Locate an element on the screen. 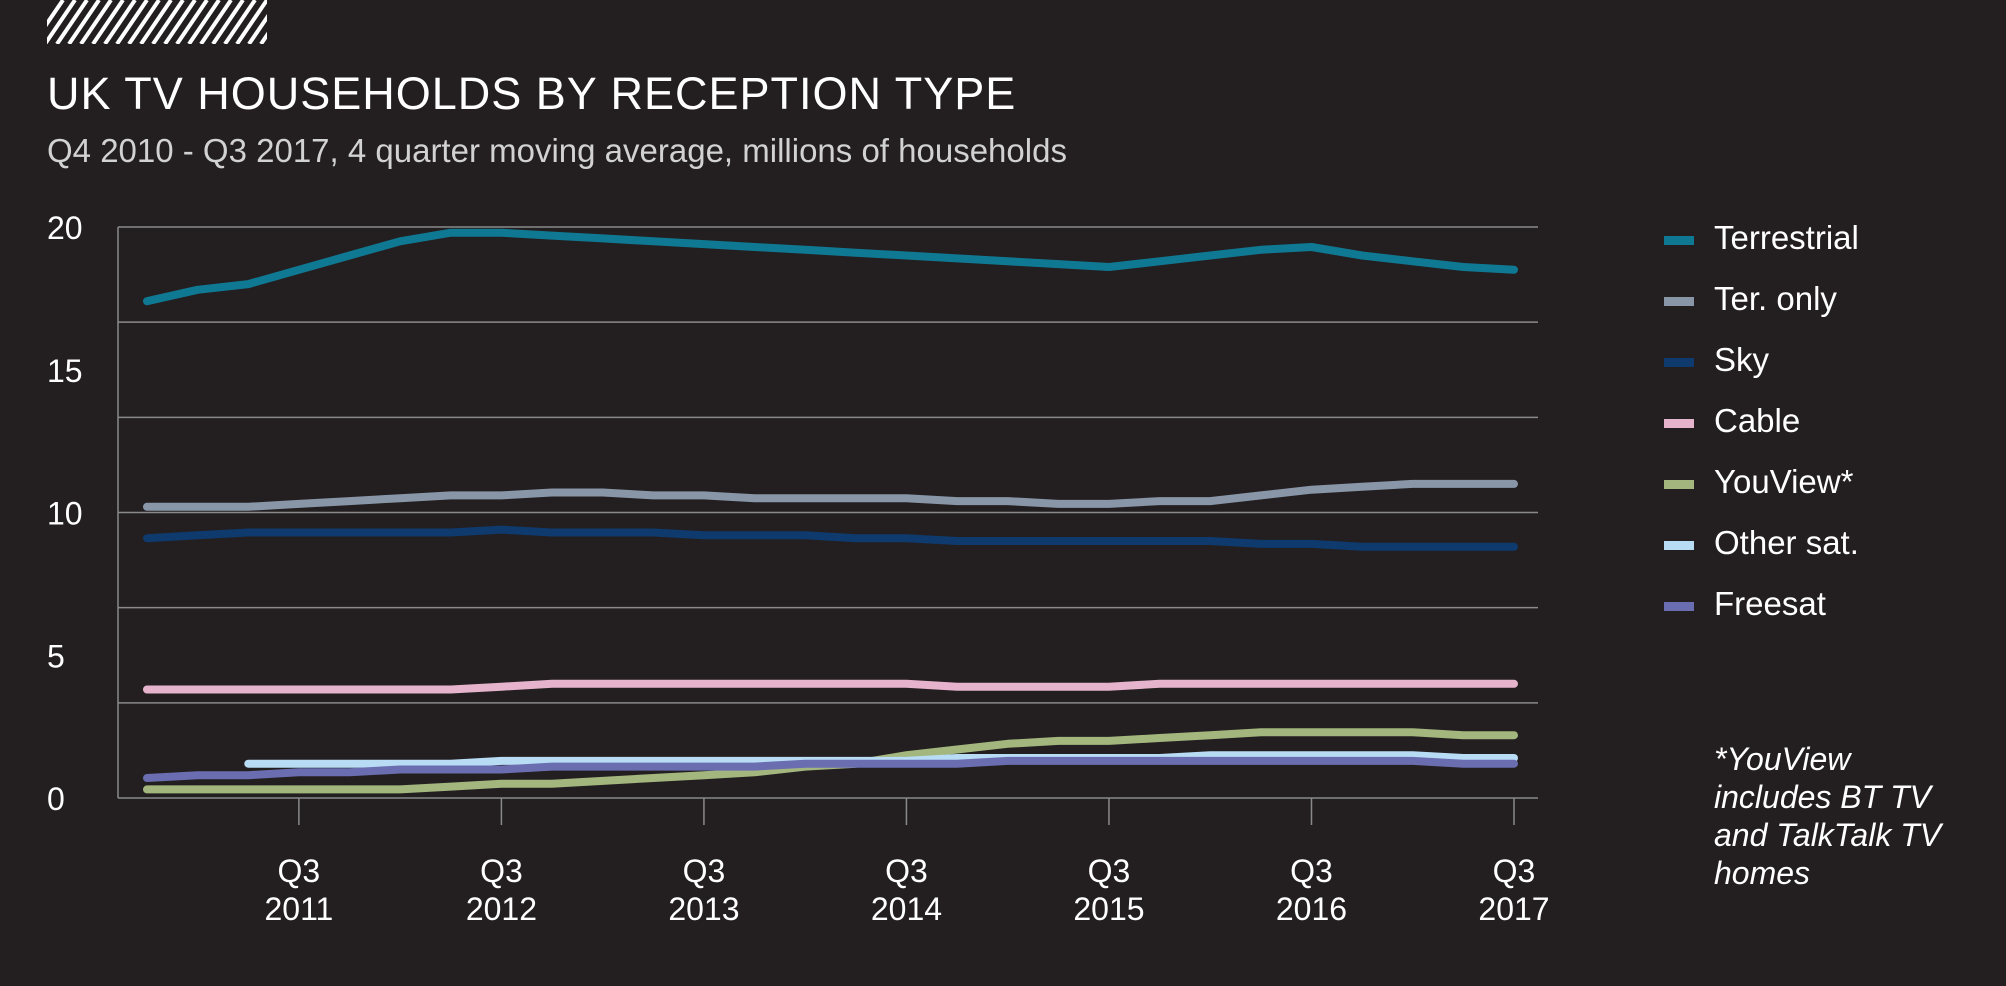 This screenshot has height=986, width=2006. x-tick-label-year: 2013 is located at coordinates (703, 909).